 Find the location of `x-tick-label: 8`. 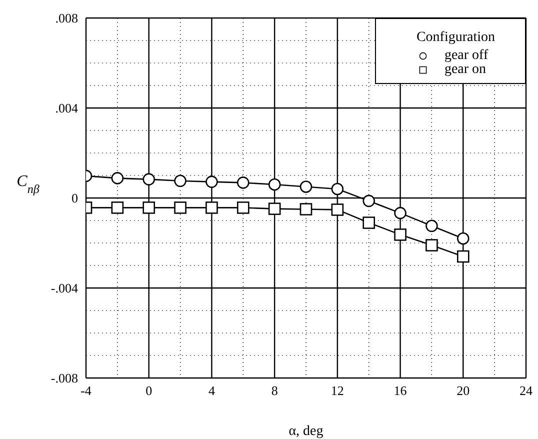

x-tick-label: 8 is located at coordinates (274, 390).